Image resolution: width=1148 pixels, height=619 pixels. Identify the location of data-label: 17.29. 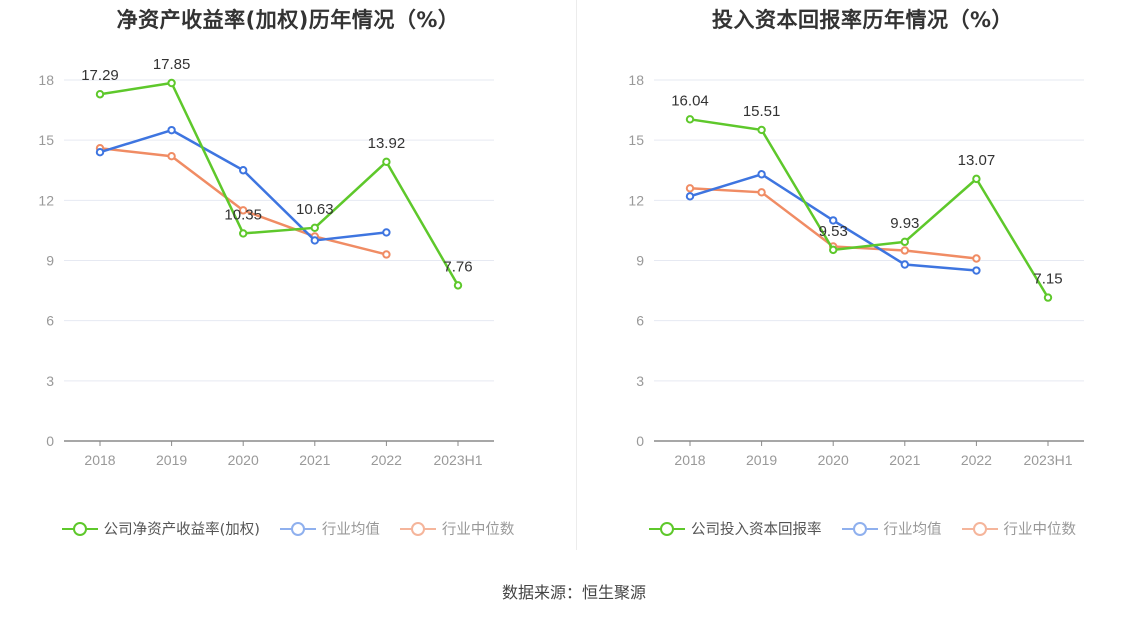
(100, 75).